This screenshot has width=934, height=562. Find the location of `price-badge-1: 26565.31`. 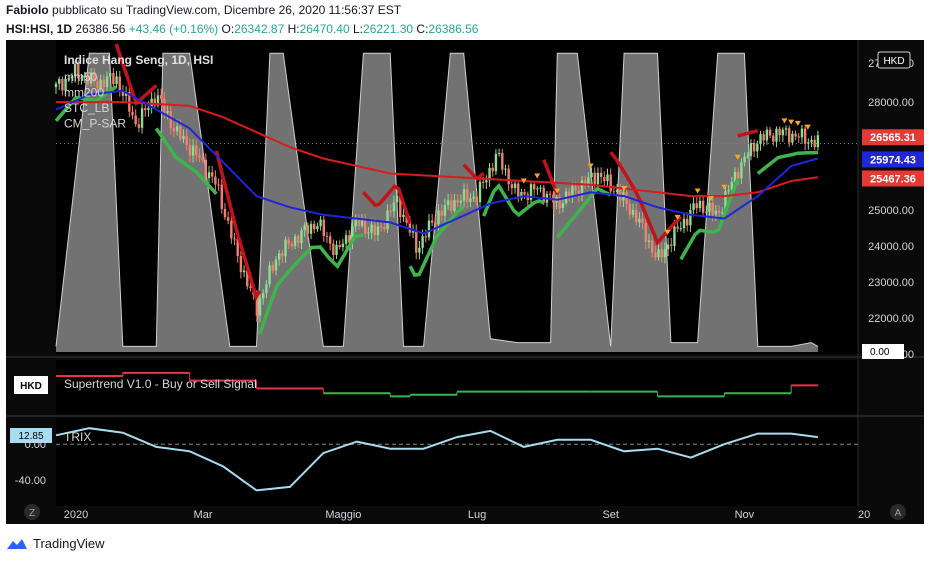

price-badge-1: 26565.31 is located at coordinates (893, 138).